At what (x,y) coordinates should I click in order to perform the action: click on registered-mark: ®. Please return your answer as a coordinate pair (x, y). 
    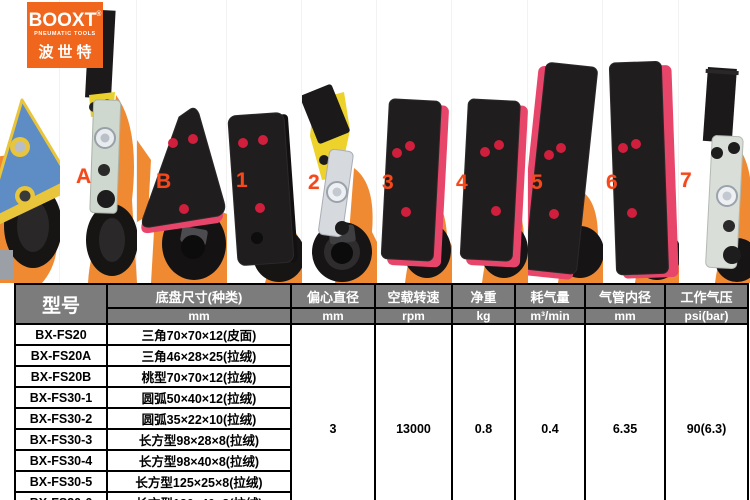
    Looking at the image, I should click on (99, 14).